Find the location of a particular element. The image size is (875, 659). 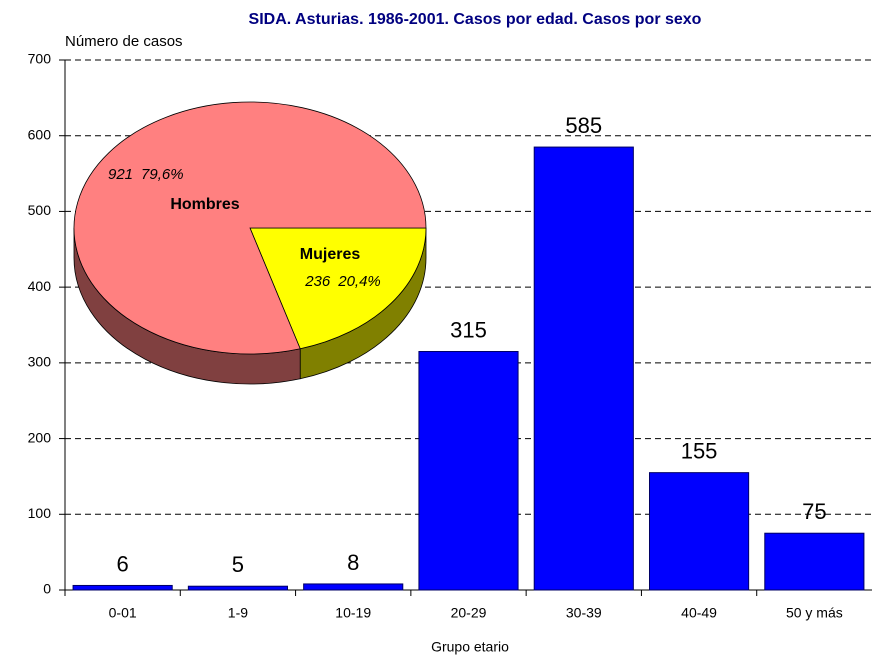

pie-slice is located at coordinates (338, 288).